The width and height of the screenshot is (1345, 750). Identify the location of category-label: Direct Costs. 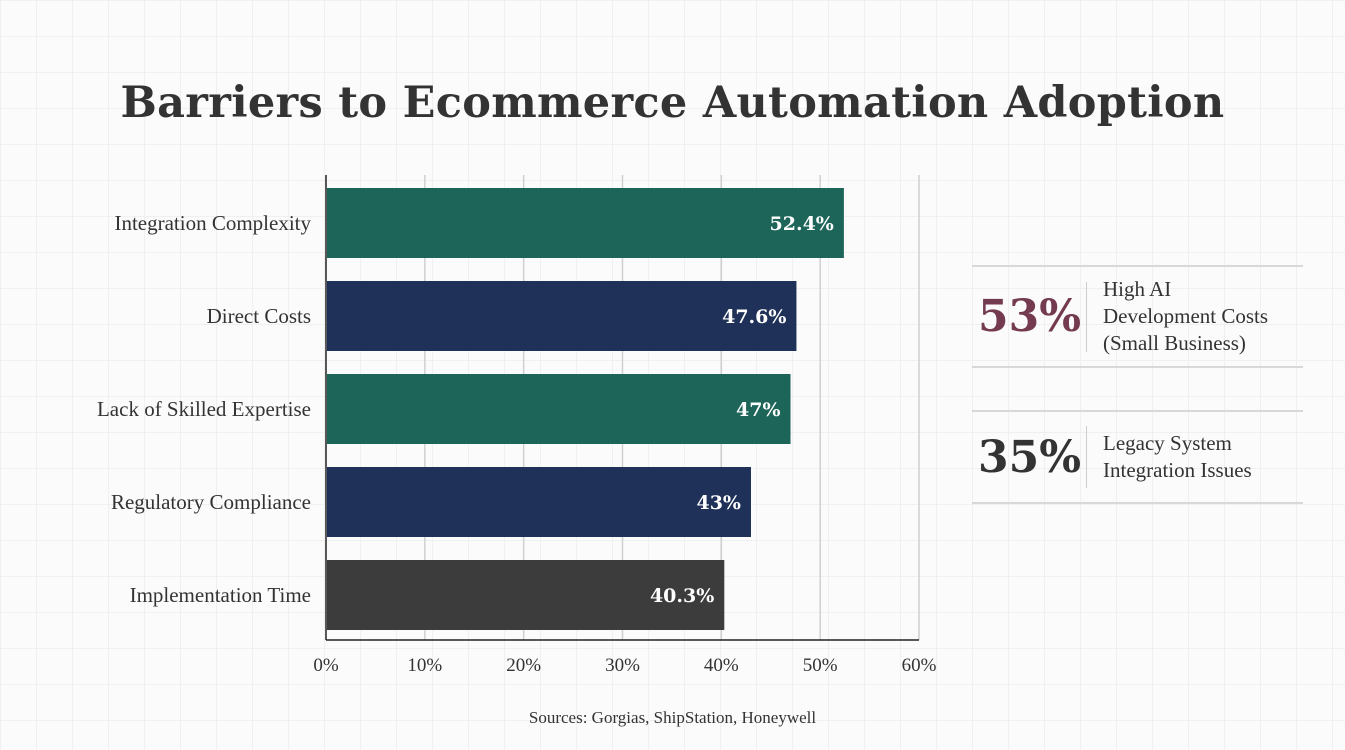
(259, 316).